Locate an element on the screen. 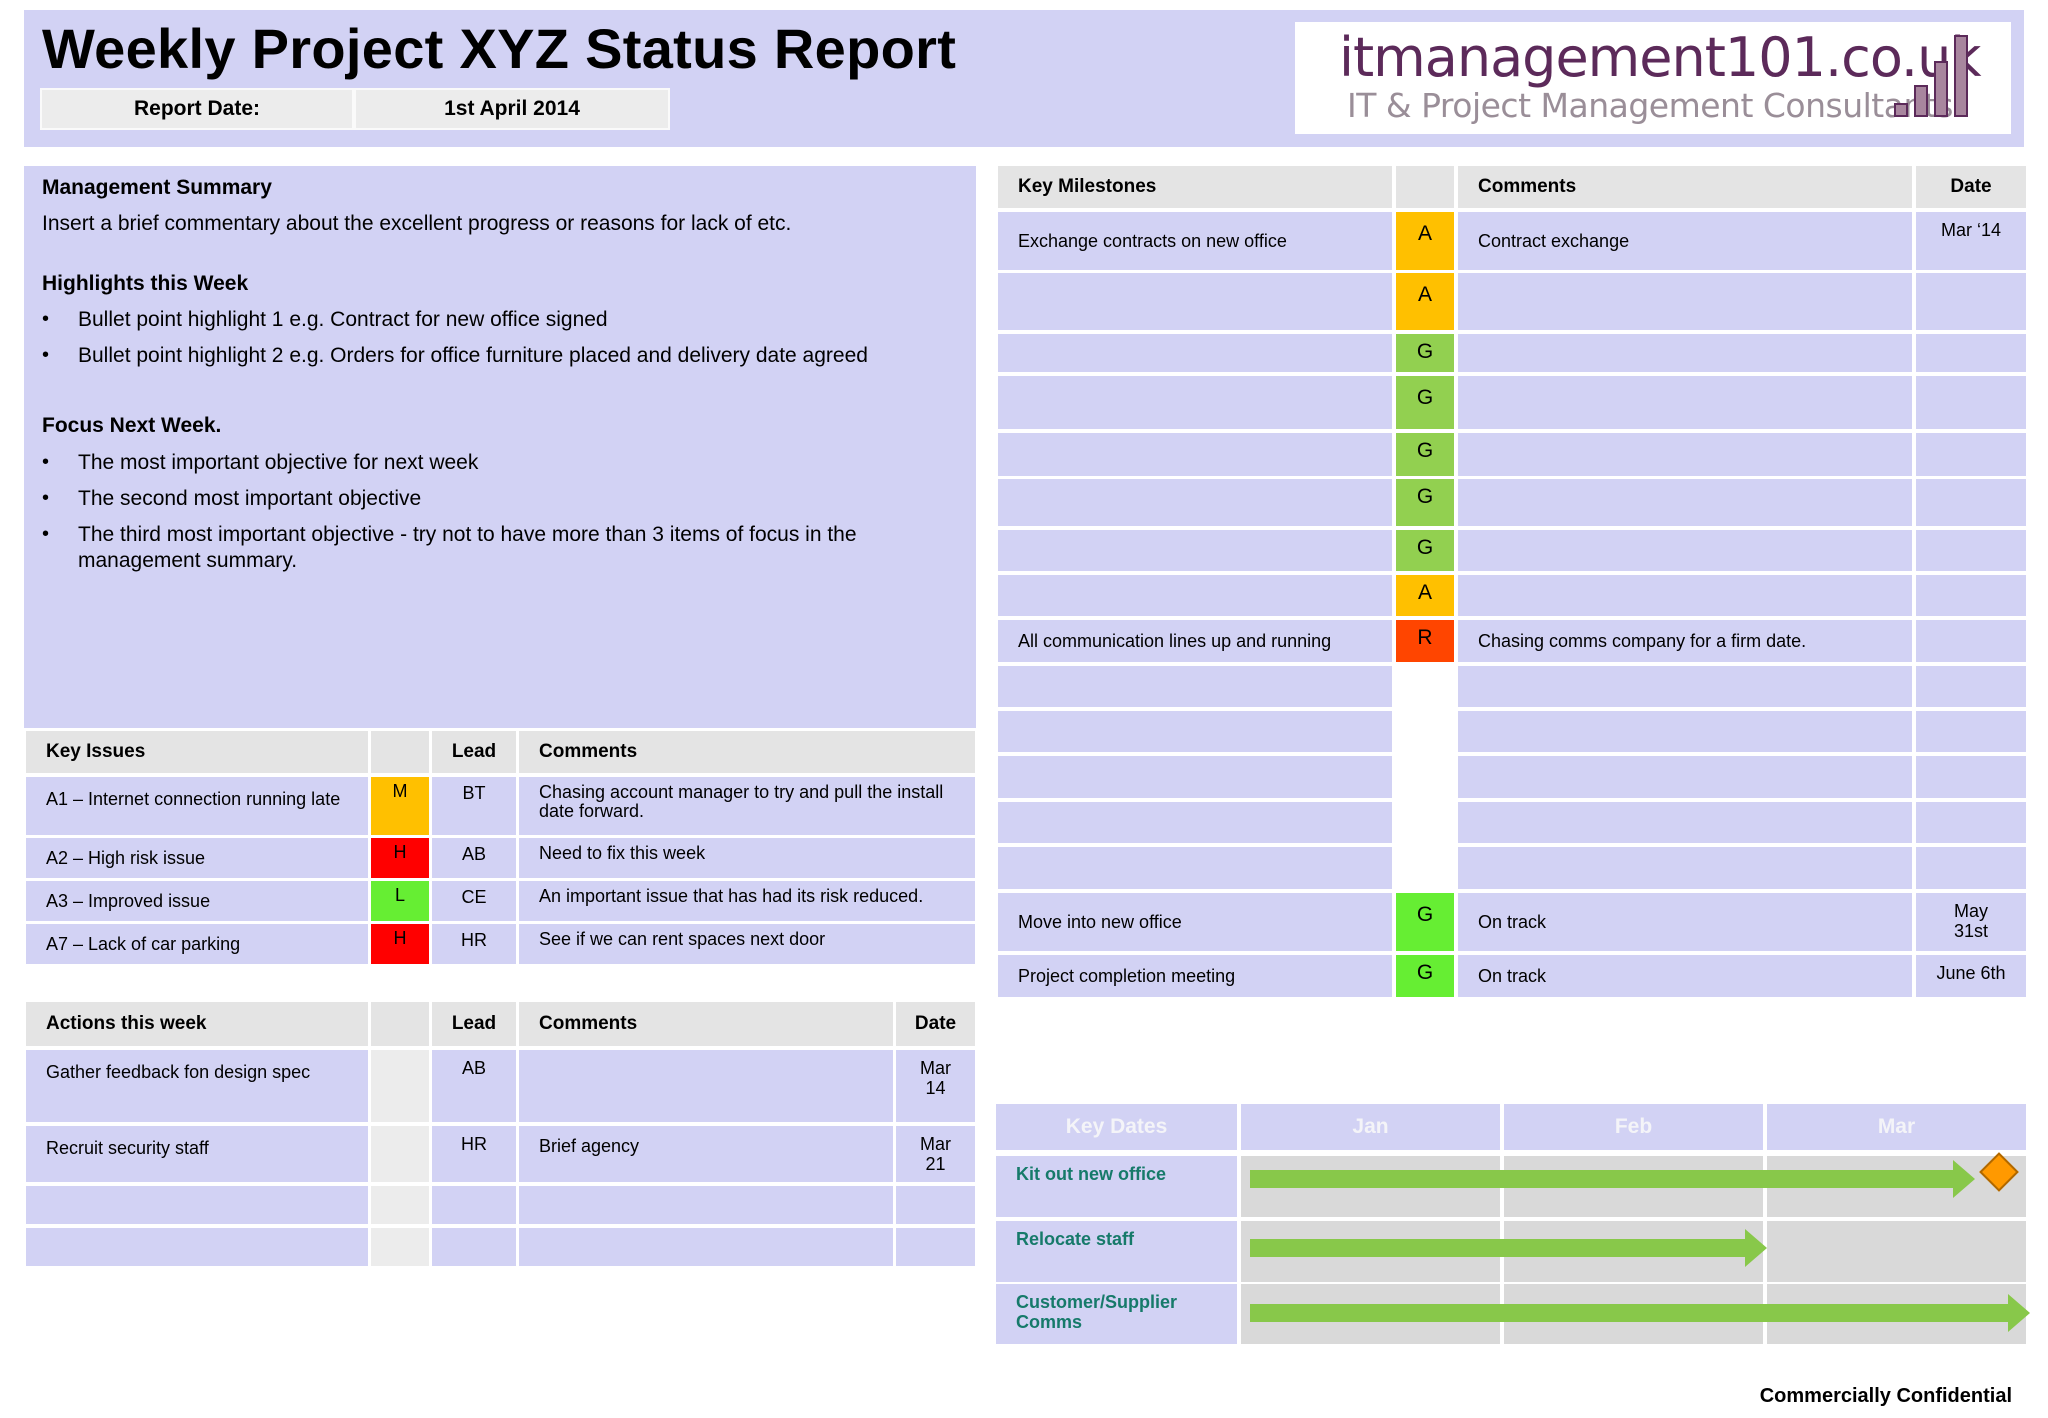  page-title: Weekly Project XYZ Status Report is located at coordinates (499, 48).